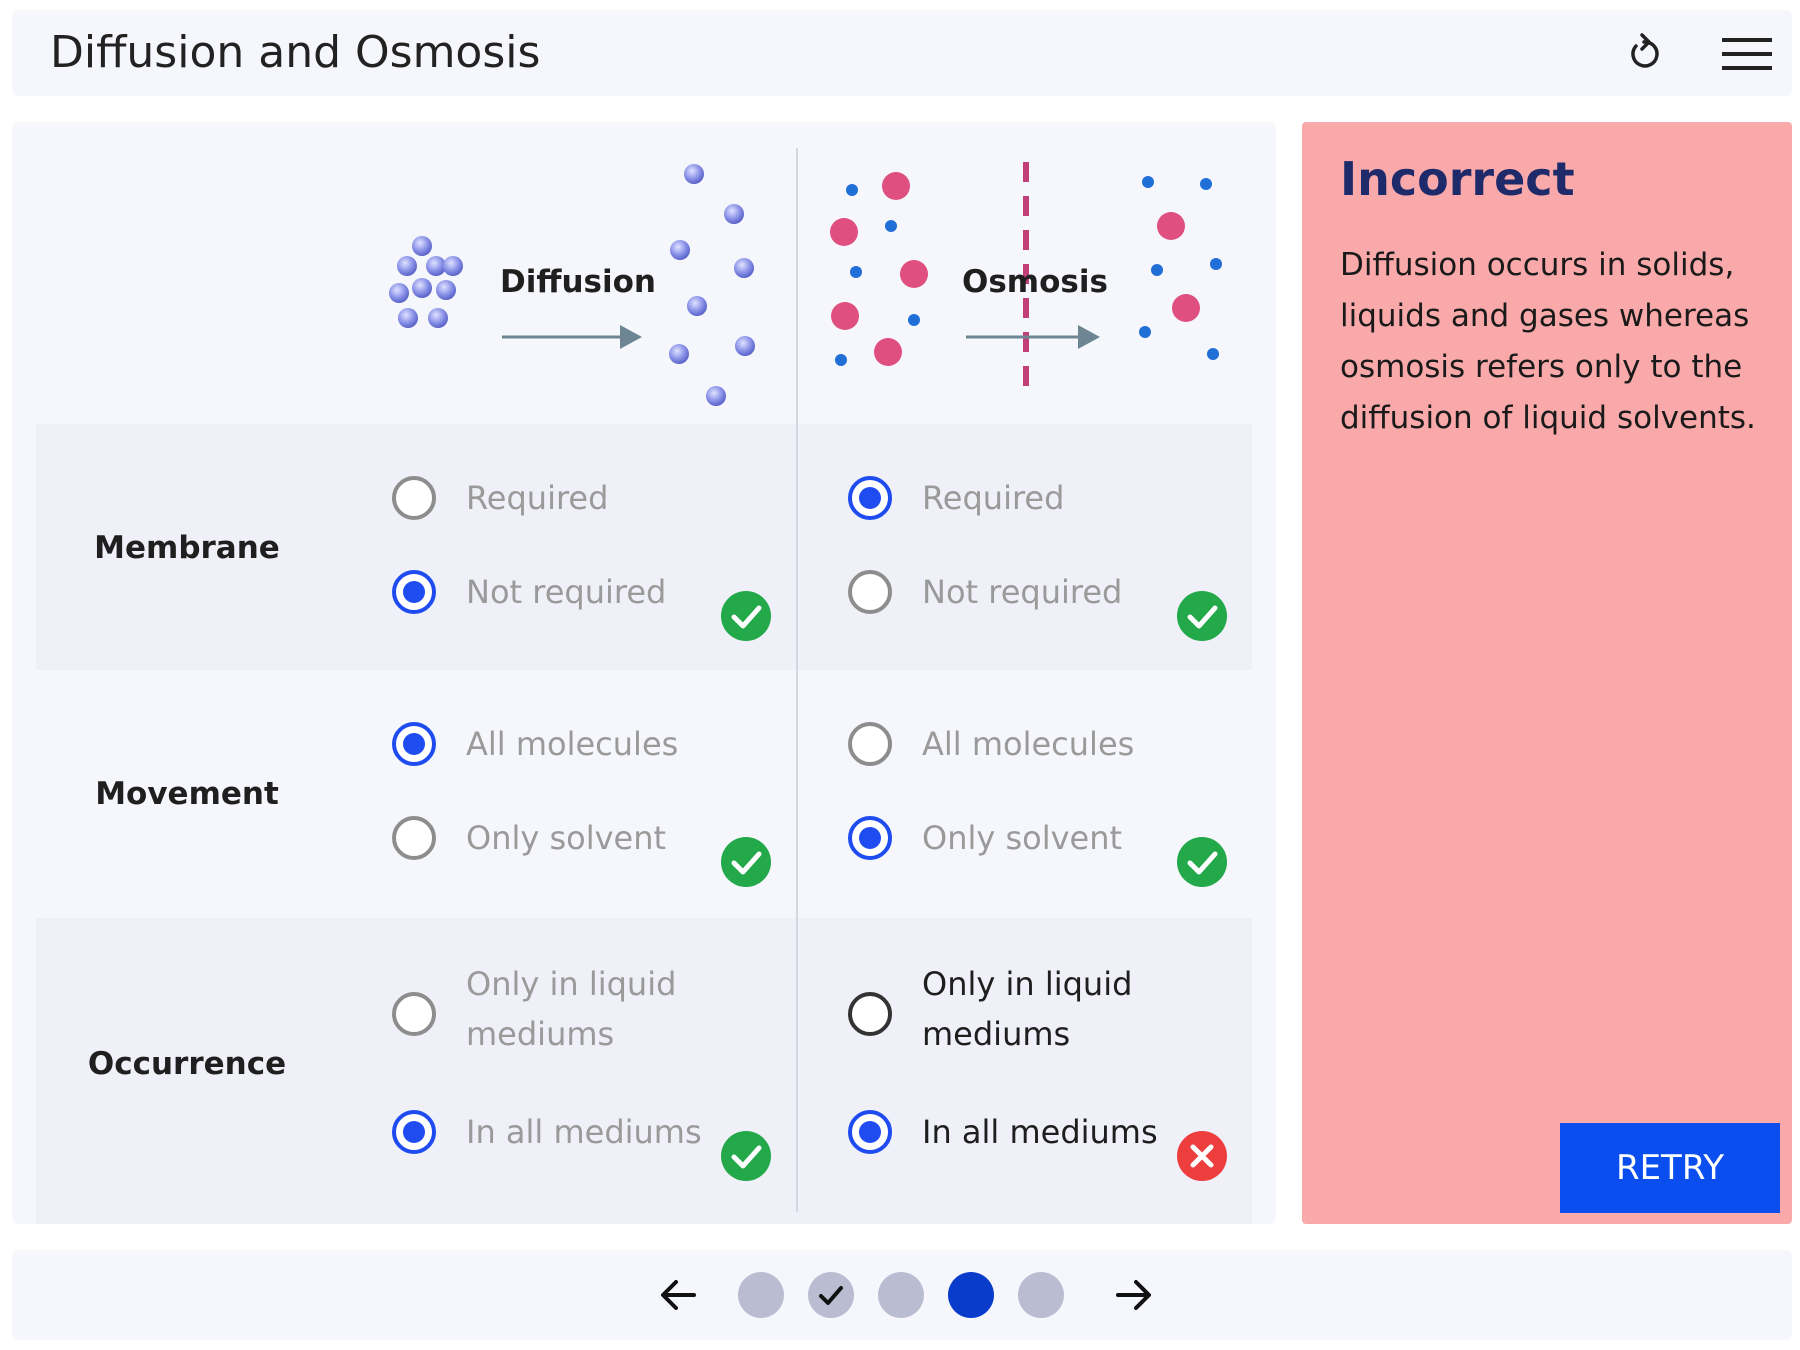 The width and height of the screenshot is (1800, 1350). I want to click on solute-molecules, so click(1015, 269).